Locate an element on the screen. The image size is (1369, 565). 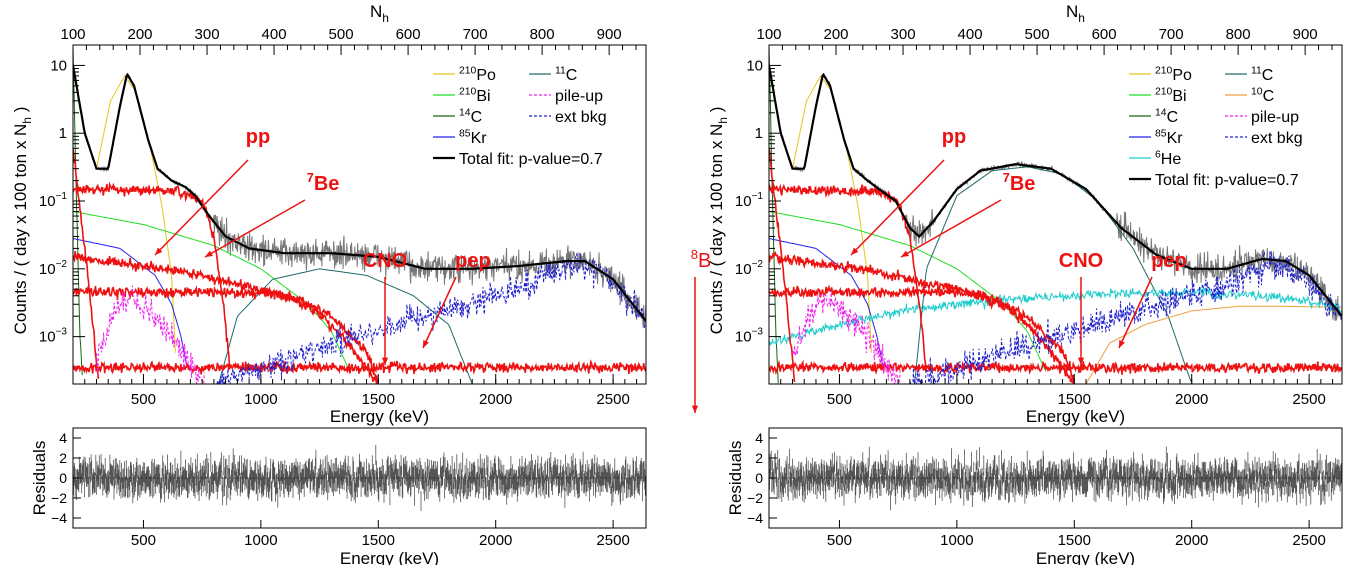
legend-label-c14-text: 14C is located at coordinates (470, 117).